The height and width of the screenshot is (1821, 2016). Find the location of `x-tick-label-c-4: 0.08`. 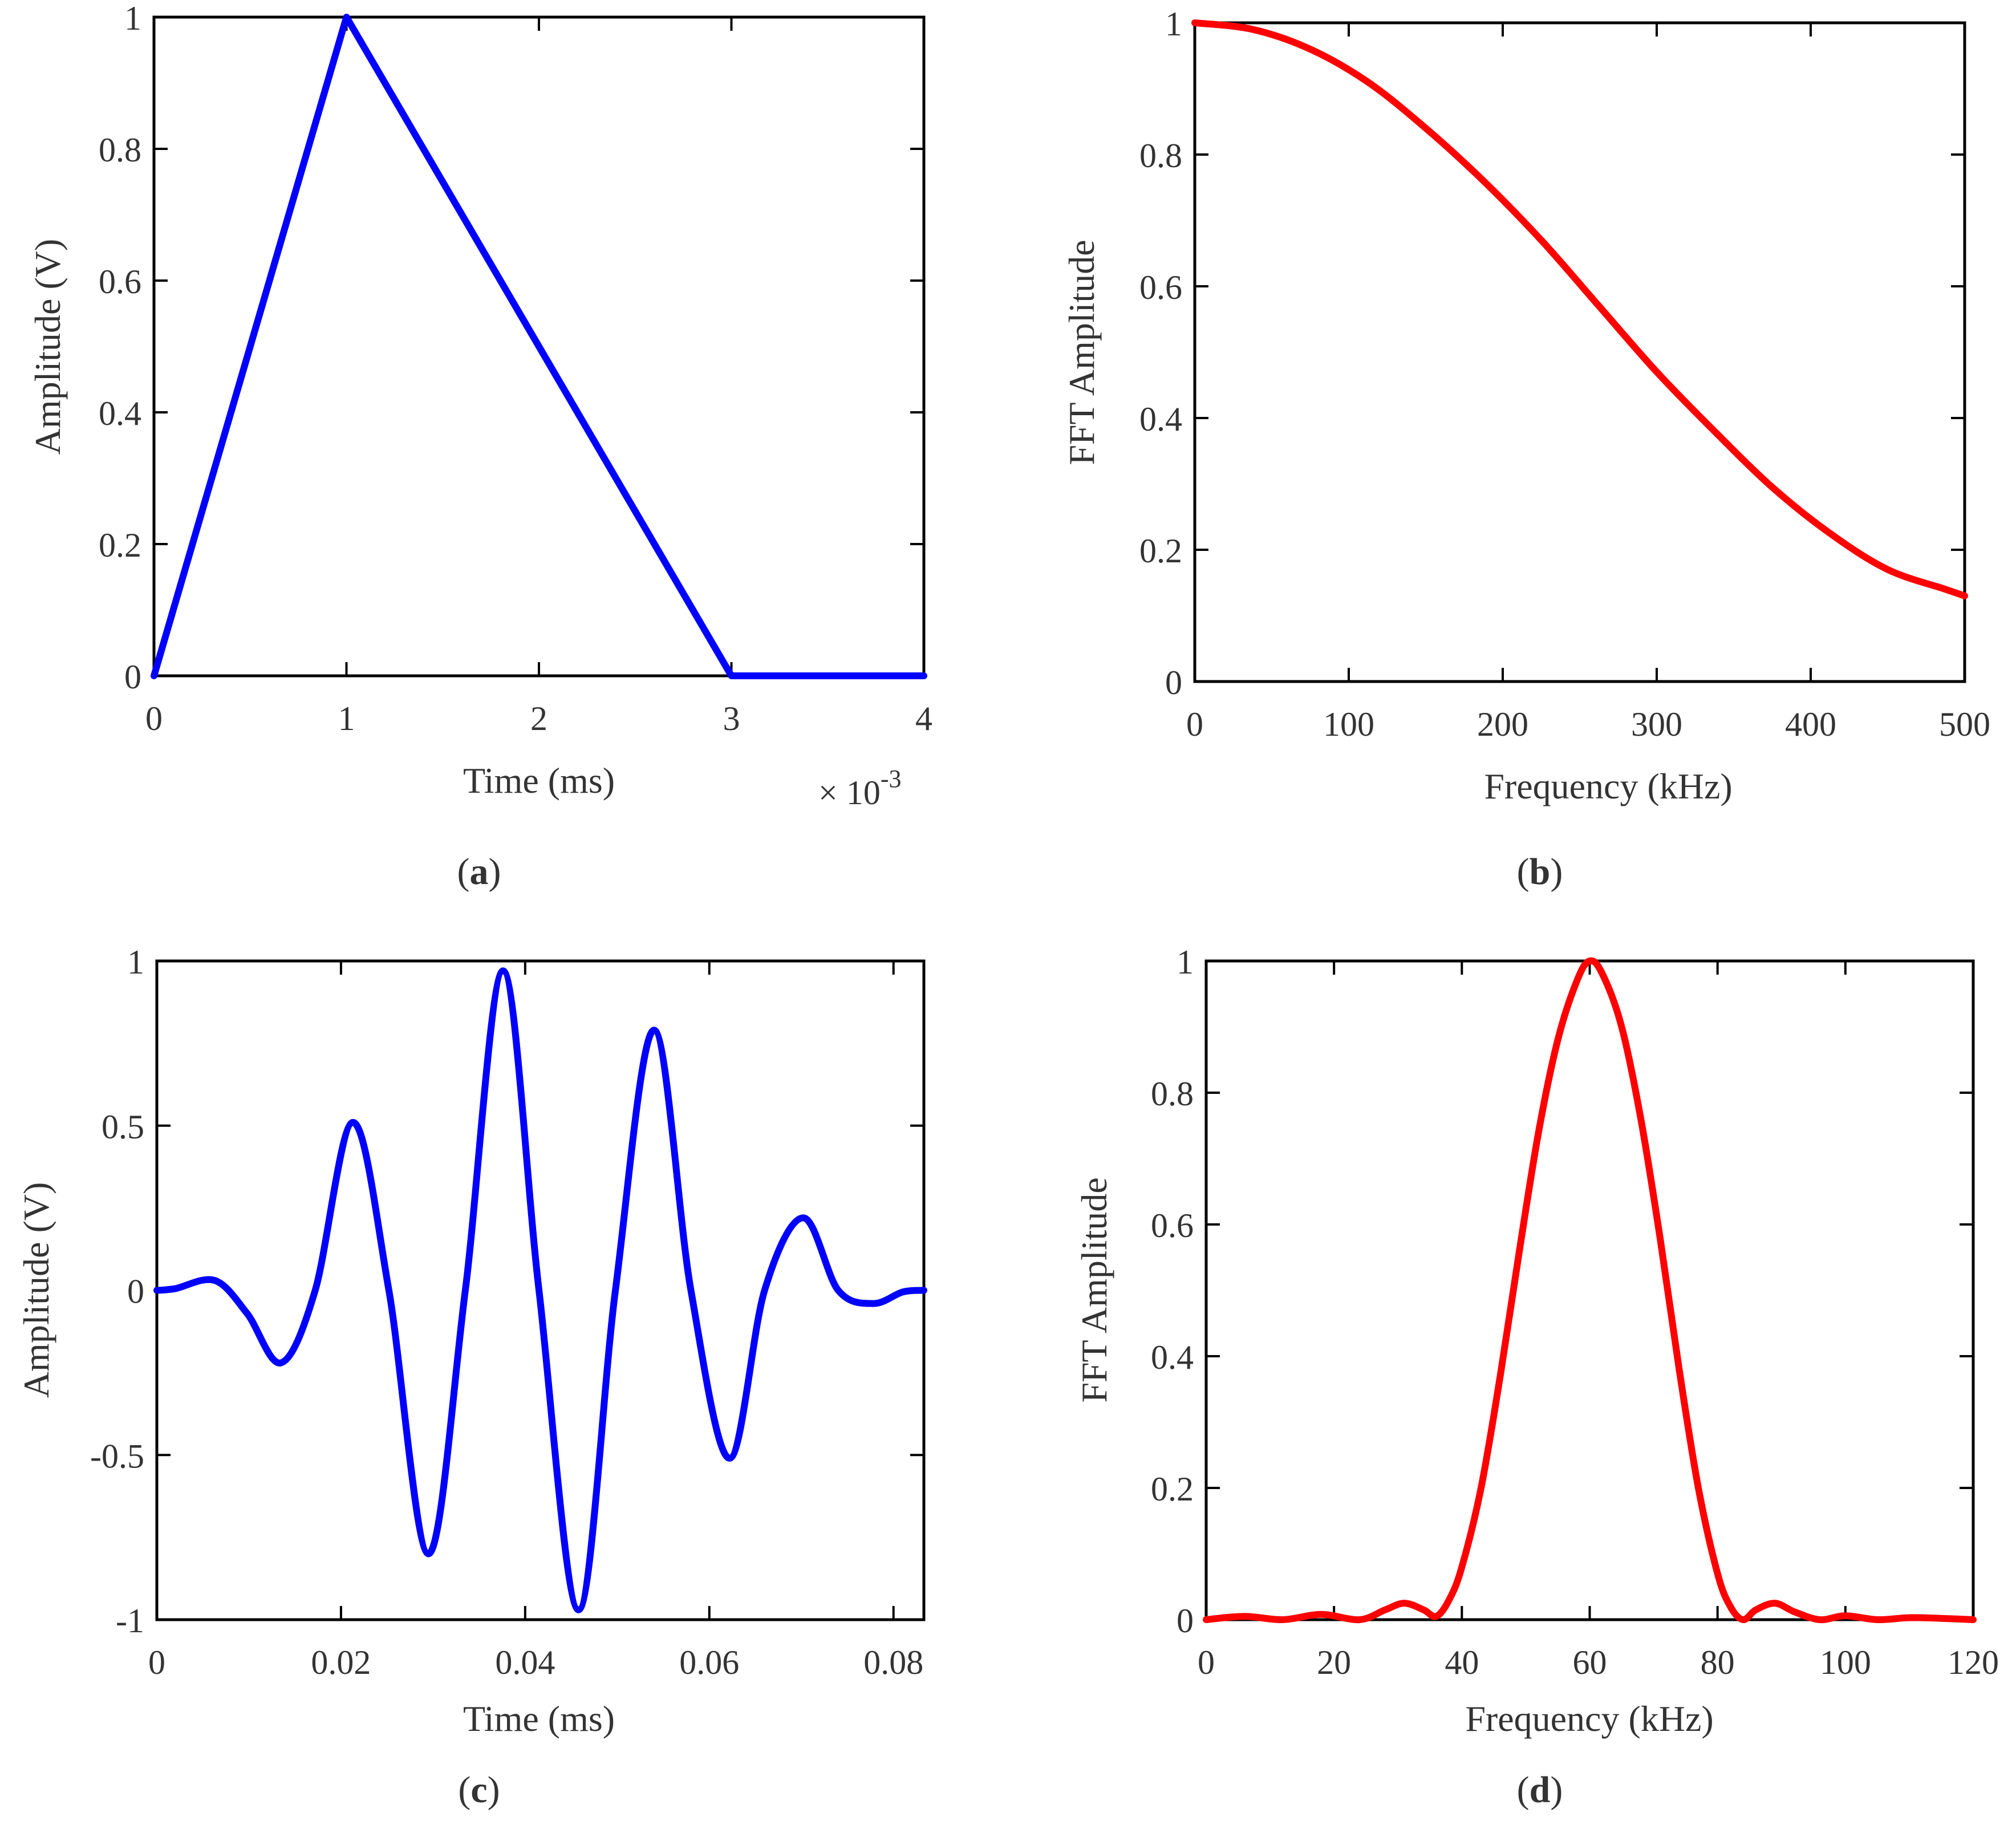

x-tick-label-c-4: 0.08 is located at coordinates (893, 1662).